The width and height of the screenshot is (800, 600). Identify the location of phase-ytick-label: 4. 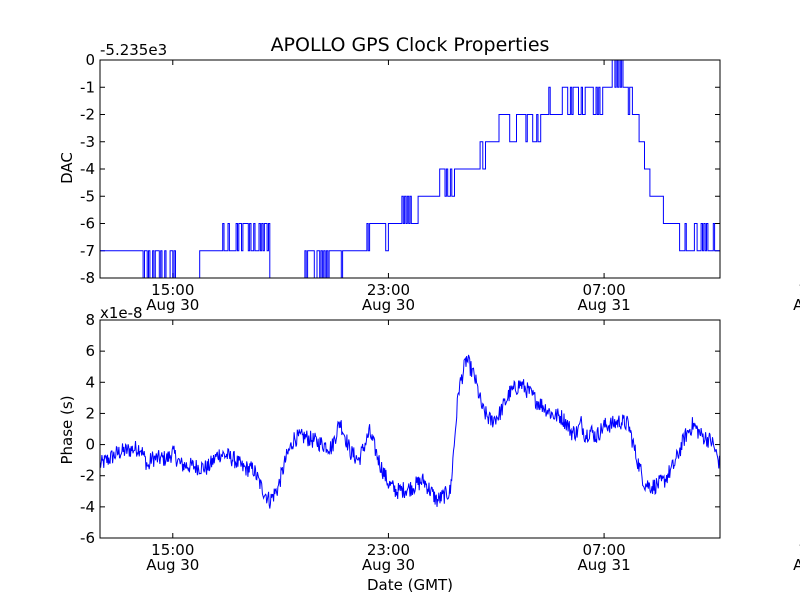
(90, 382).